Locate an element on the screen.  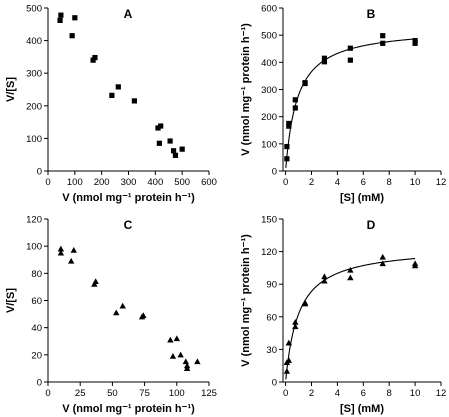
y-tick-label: 80 is located at coordinates (36, 274).